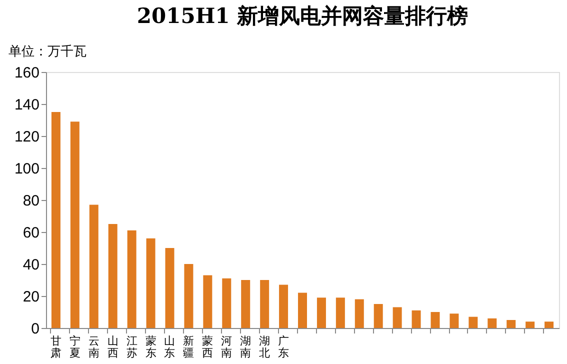  What do you see at coordinates (284, 347) in the screenshot?
I see `x-tick-label: 广东` at bounding box center [284, 347].